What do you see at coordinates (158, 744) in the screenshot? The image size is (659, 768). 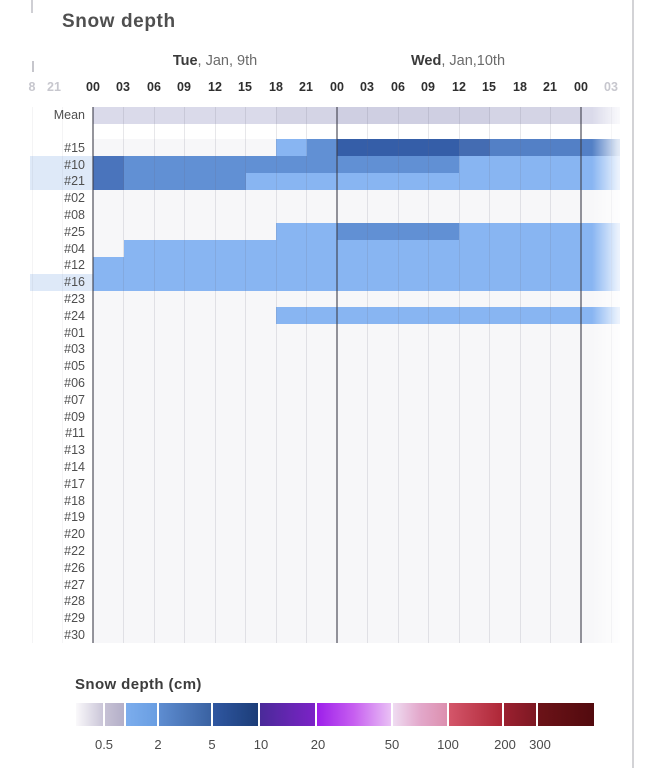 I see `legend-tick-2: 2` at bounding box center [158, 744].